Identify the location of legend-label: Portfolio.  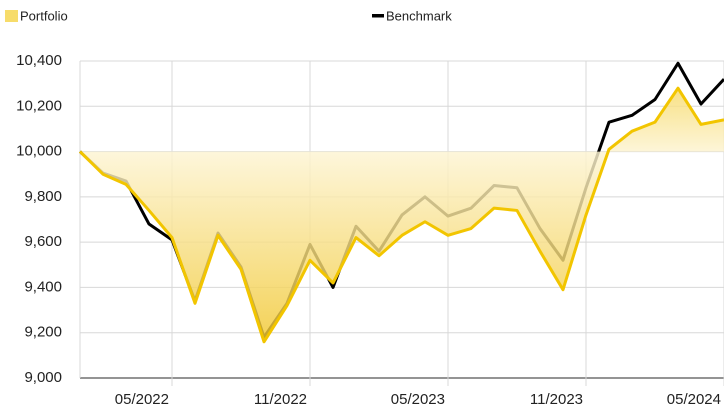
(44, 15).